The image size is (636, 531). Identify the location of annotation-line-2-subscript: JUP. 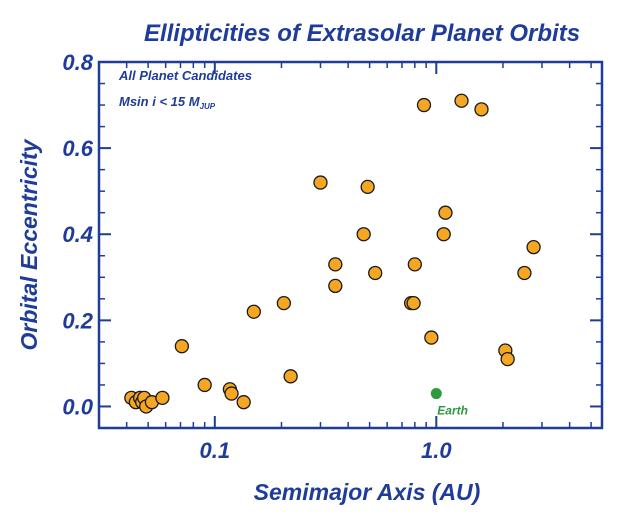
(208, 106).